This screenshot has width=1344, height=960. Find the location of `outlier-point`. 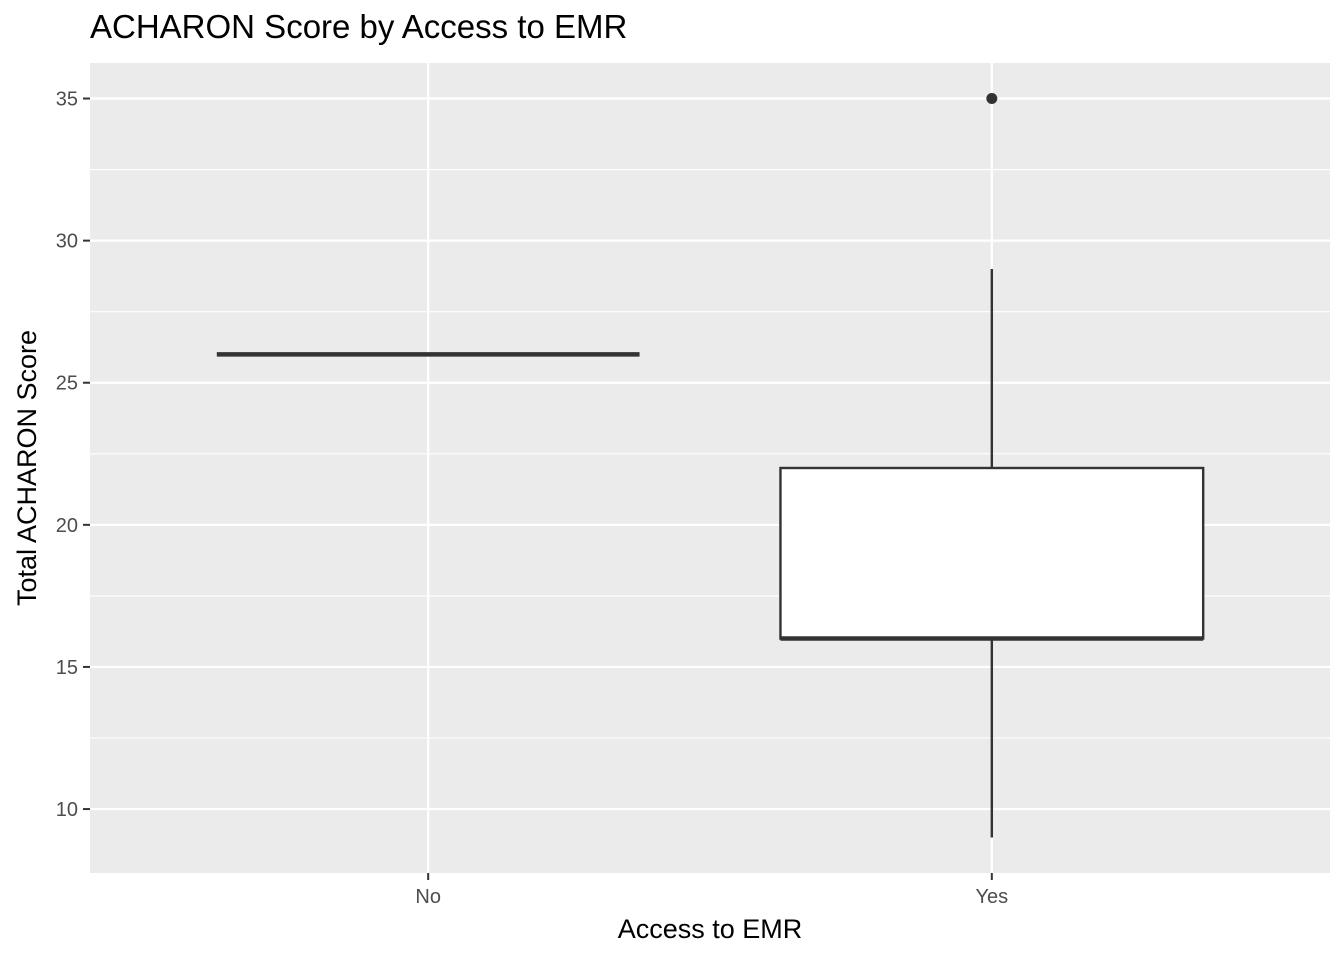

outlier-point is located at coordinates (992, 99).